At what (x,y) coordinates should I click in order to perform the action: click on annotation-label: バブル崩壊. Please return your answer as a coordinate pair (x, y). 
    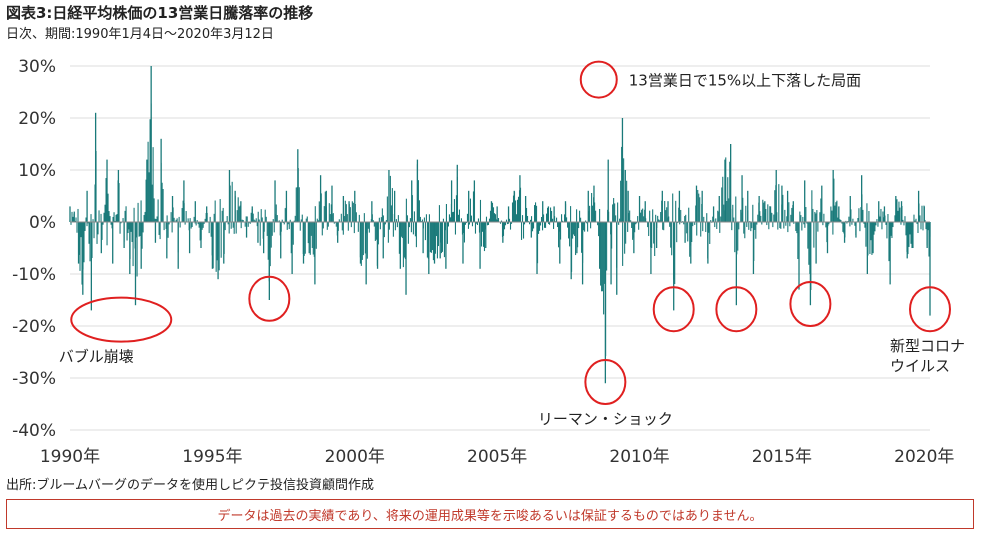
    Looking at the image, I should click on (96, 357).